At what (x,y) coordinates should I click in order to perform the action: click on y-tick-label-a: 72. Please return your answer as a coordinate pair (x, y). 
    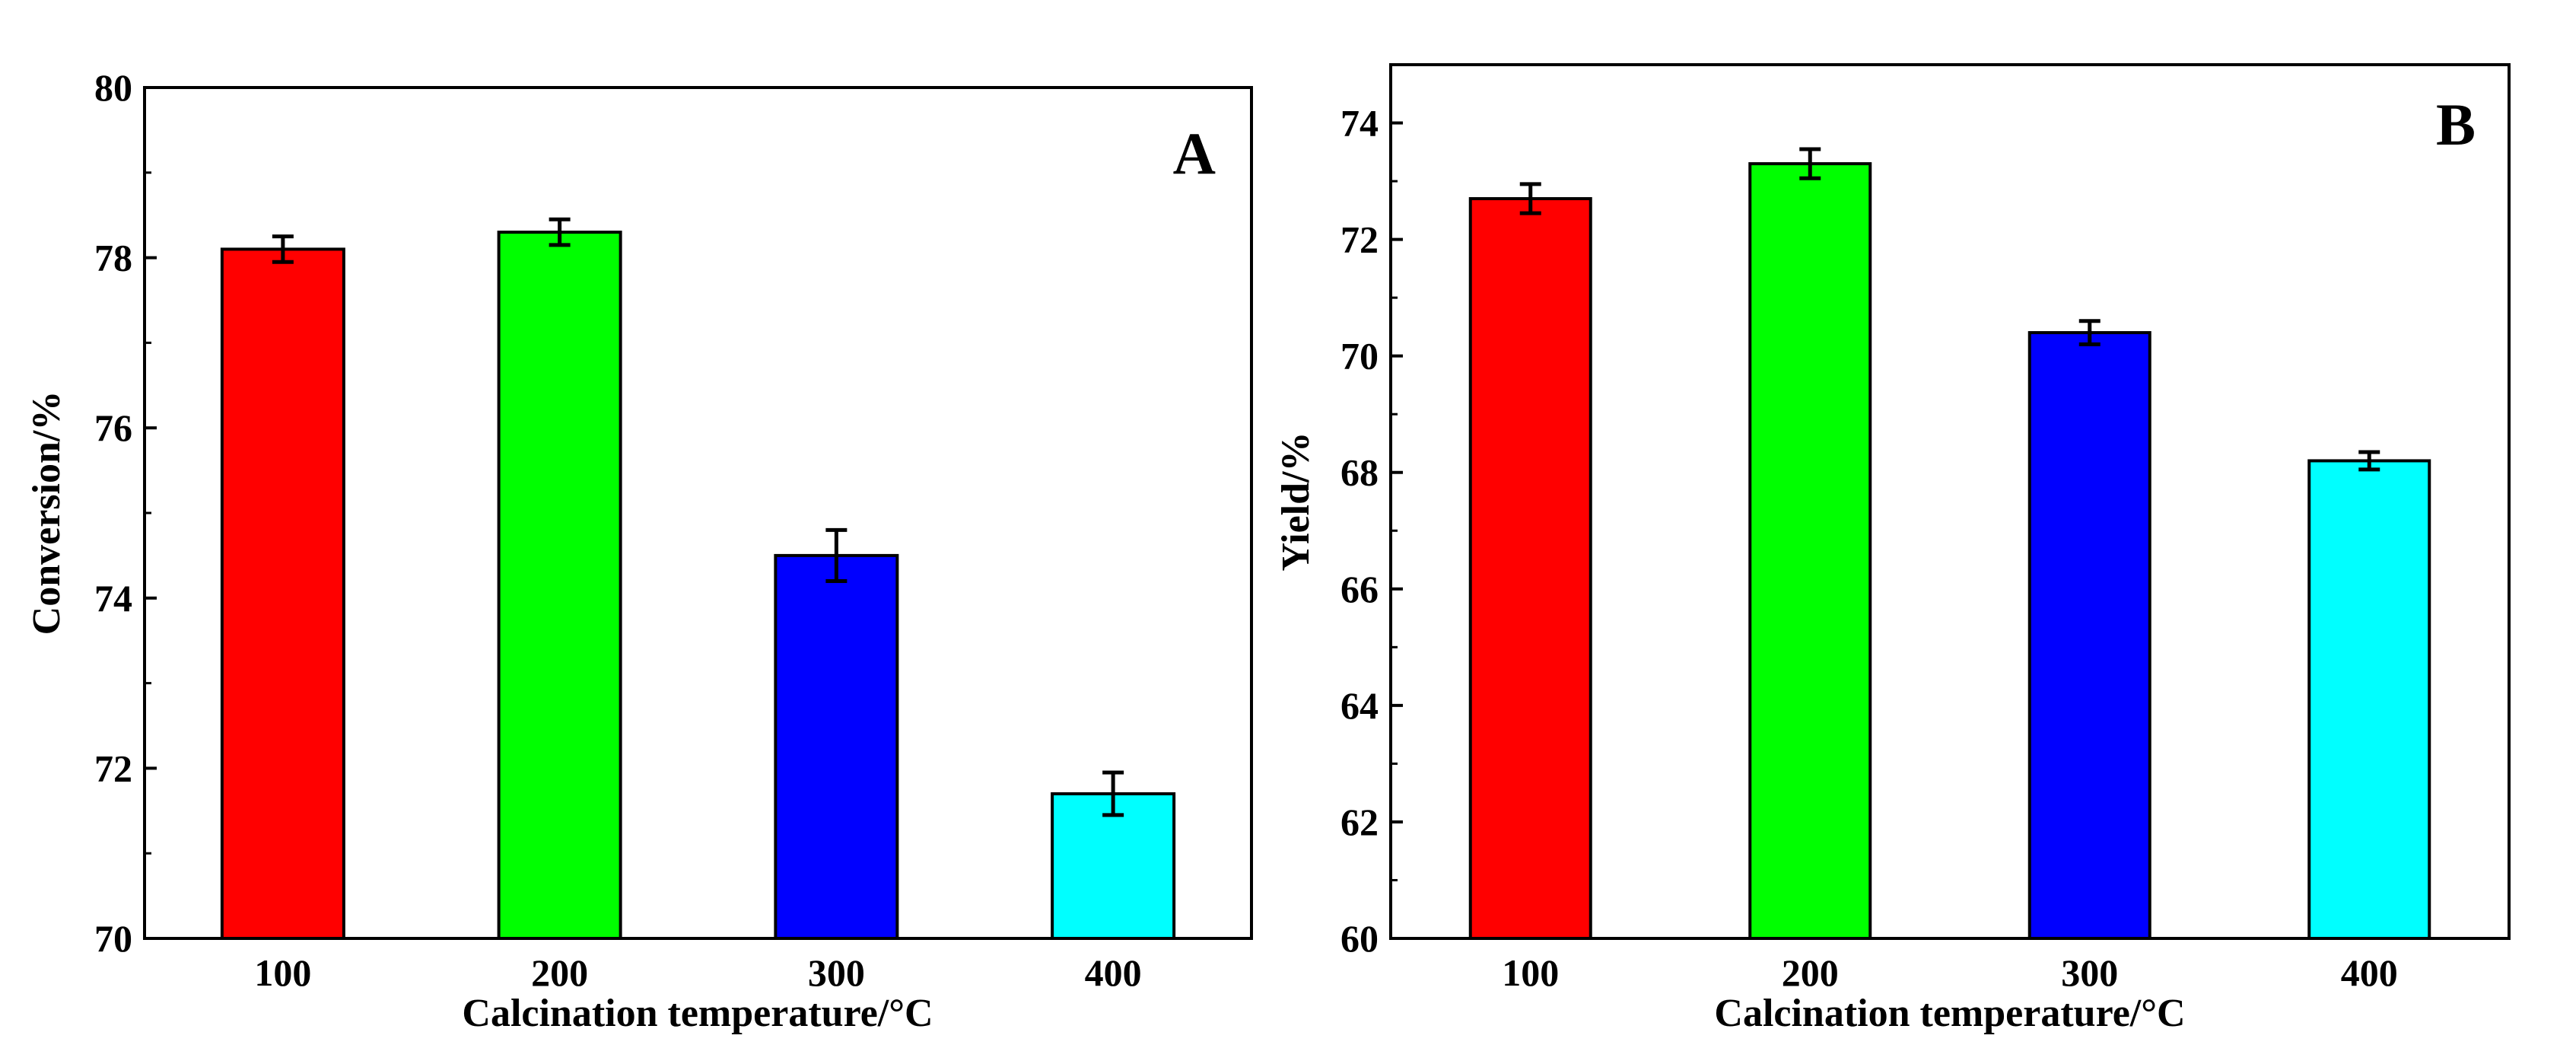
    Looking at the image, I should click on (113, 768).